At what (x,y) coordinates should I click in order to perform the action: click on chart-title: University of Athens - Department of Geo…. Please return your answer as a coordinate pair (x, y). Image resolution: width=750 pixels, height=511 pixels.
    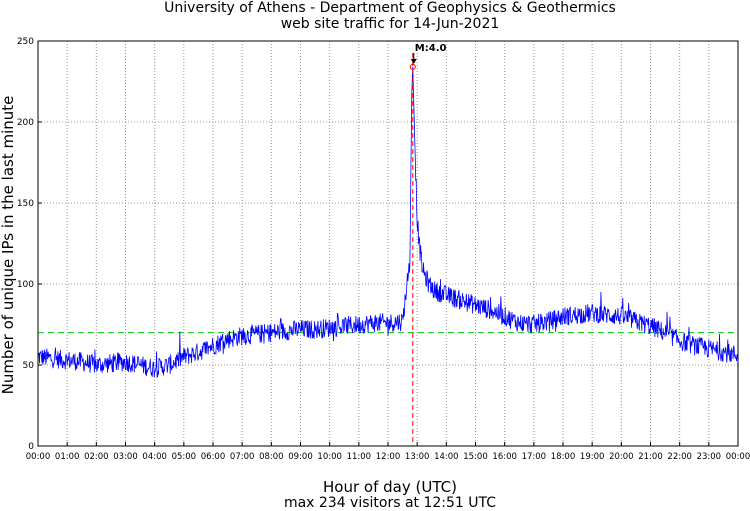
    Looking at the image, I should click on (390, 8).